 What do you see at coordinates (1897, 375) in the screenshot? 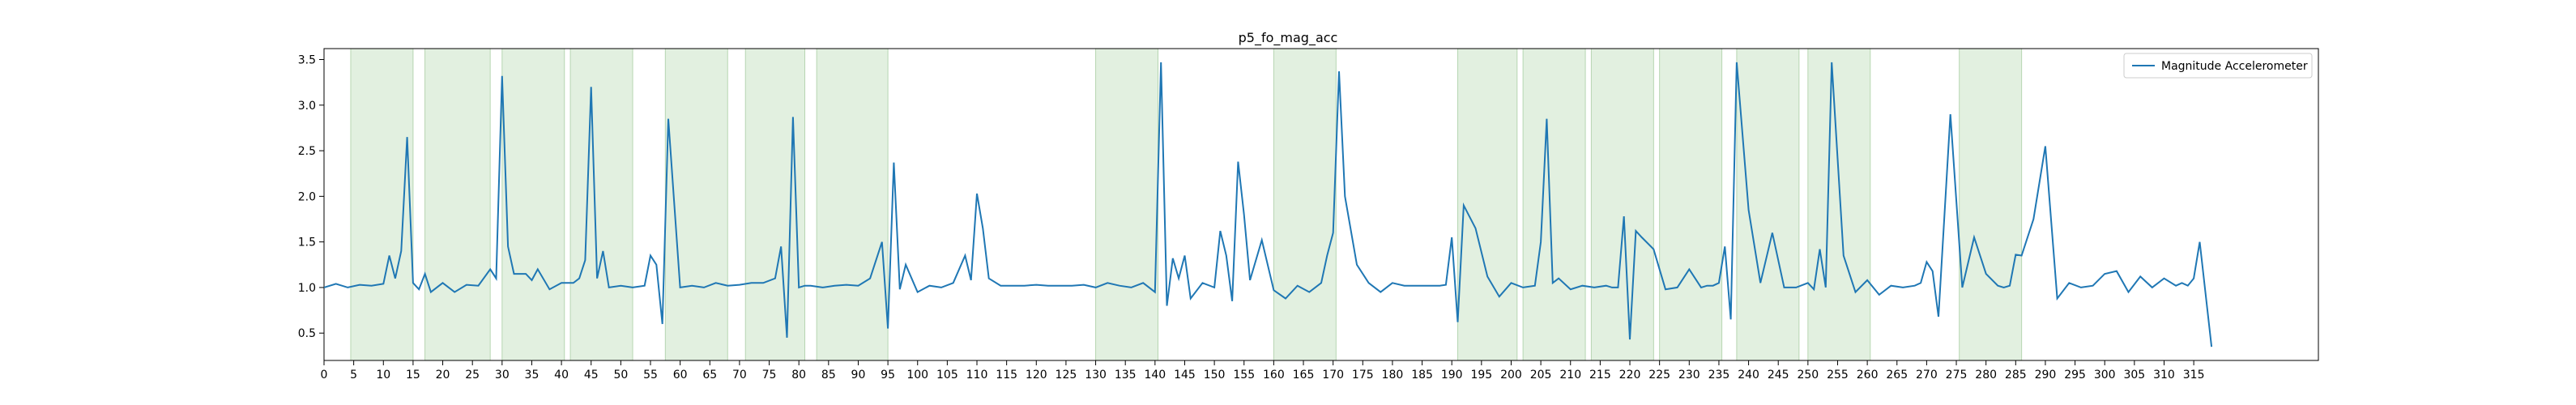
I see `x-tick-label: 265` at bounding box center [1897, 375].